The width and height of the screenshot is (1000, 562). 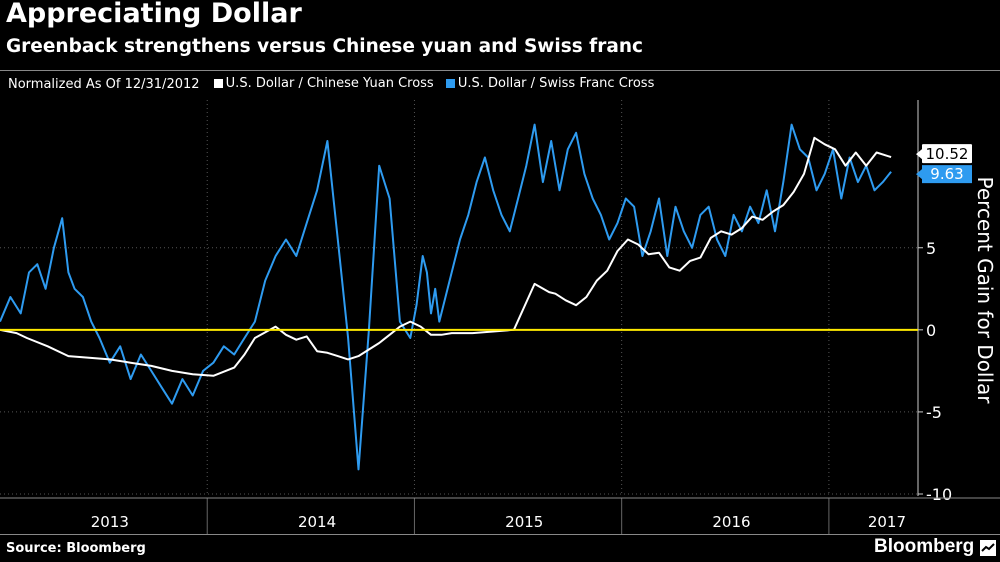 I want to click on end-label-box-franc, so click(x=947, y=174).